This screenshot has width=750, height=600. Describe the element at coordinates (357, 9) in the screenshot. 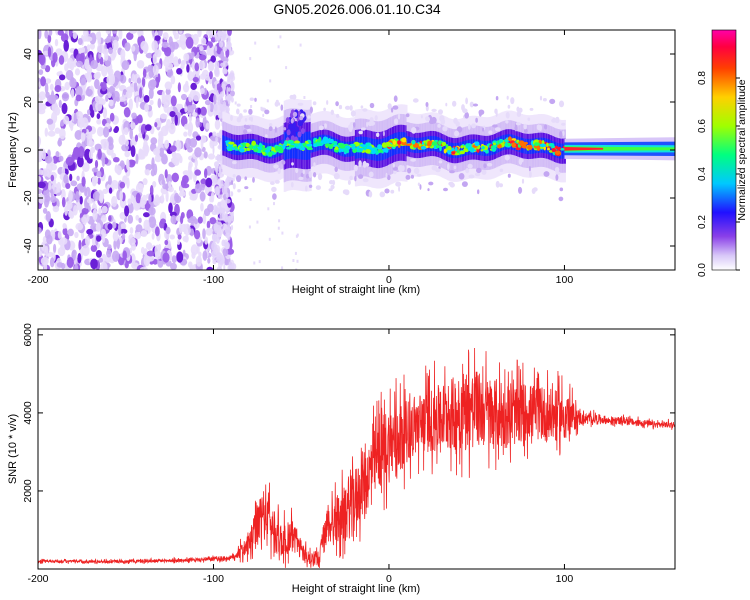

I see `figure-title: GN05.2026.006.01.10.C34` at that location.